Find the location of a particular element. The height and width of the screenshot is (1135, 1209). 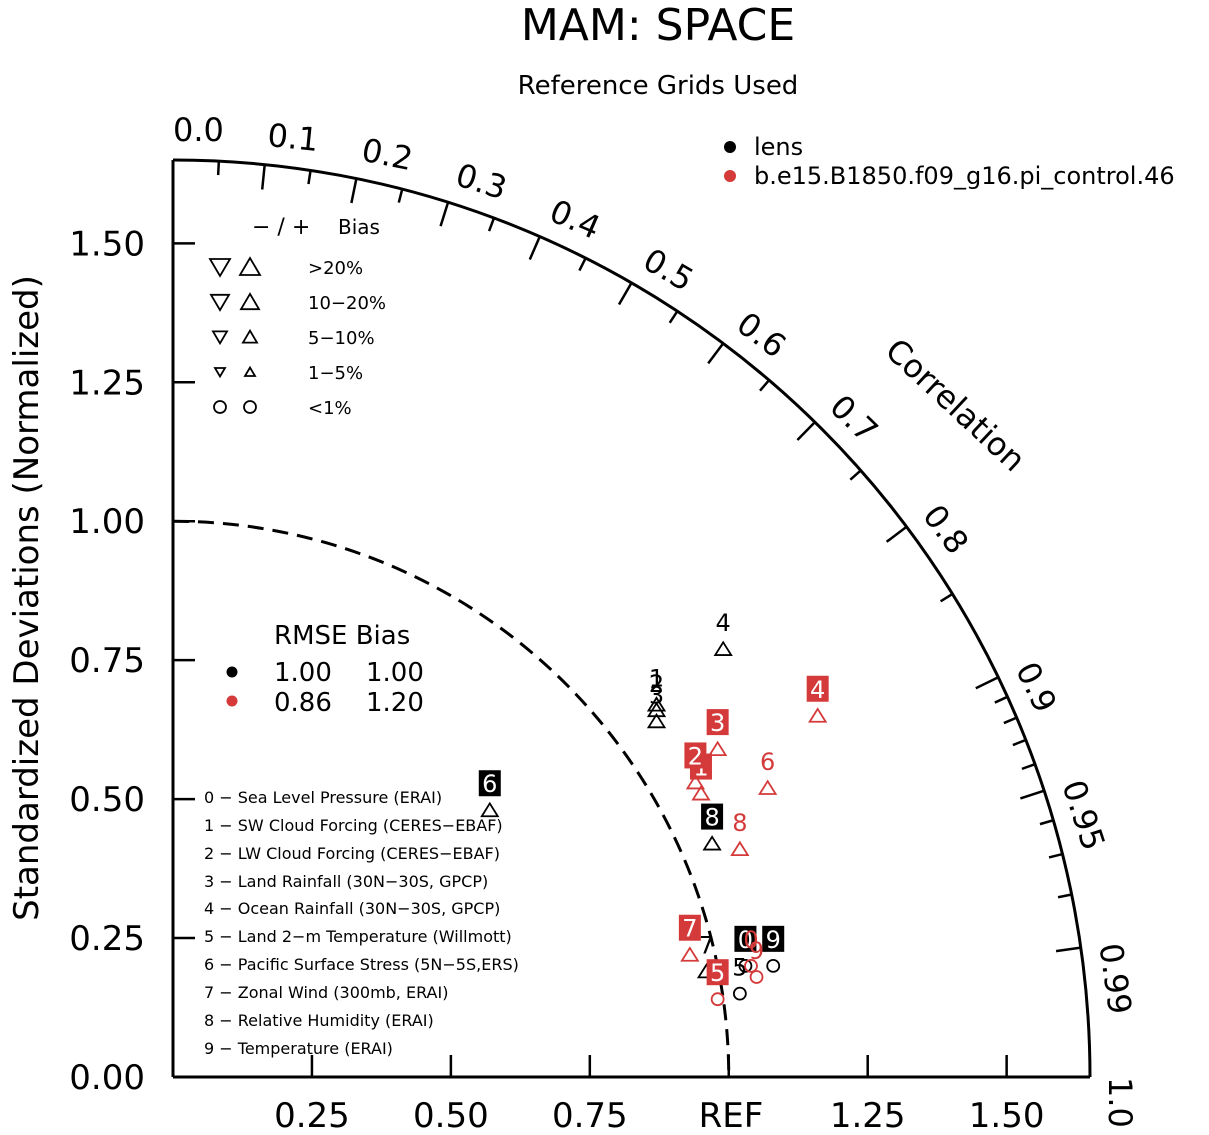

x-tick-label: 0.75 is located at coordinates (590, 1115).